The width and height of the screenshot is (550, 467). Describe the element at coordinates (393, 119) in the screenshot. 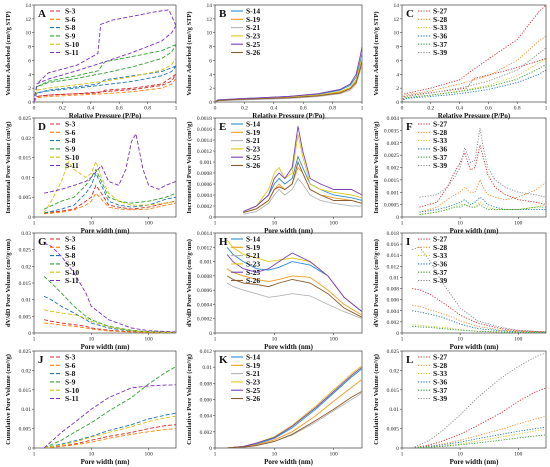

I see `y-tick-label: 0.004` at that location.